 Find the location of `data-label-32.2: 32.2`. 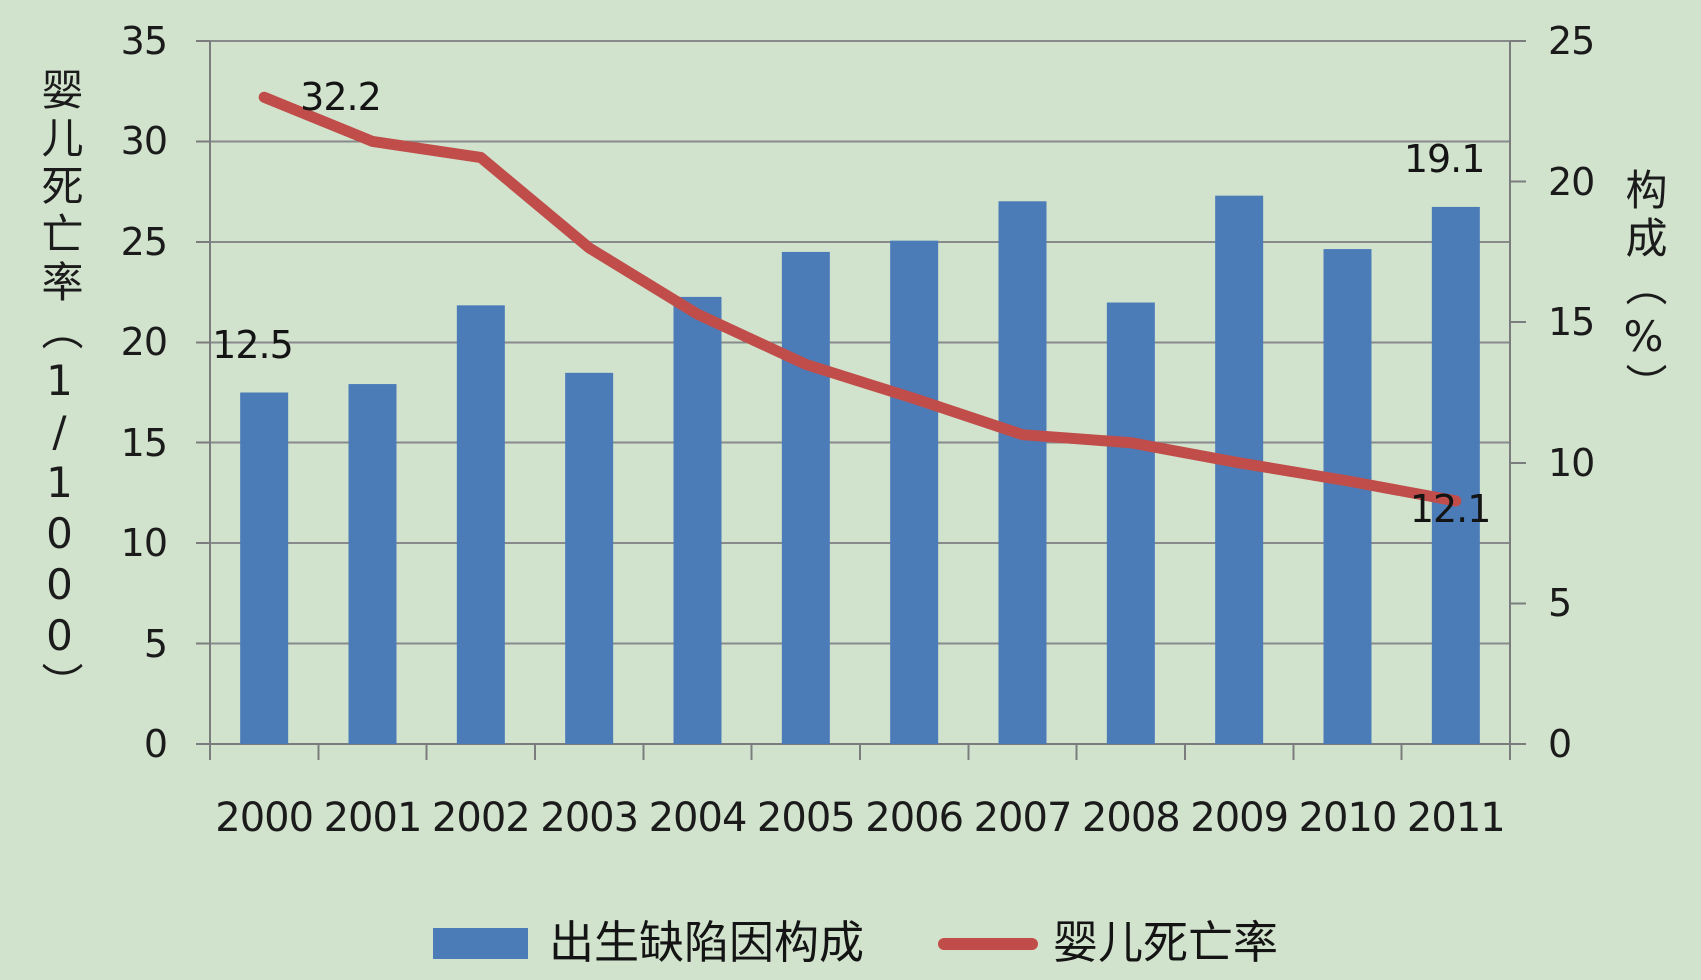

data-label-32.2: 32.2 is located at coordinates (341, 97).